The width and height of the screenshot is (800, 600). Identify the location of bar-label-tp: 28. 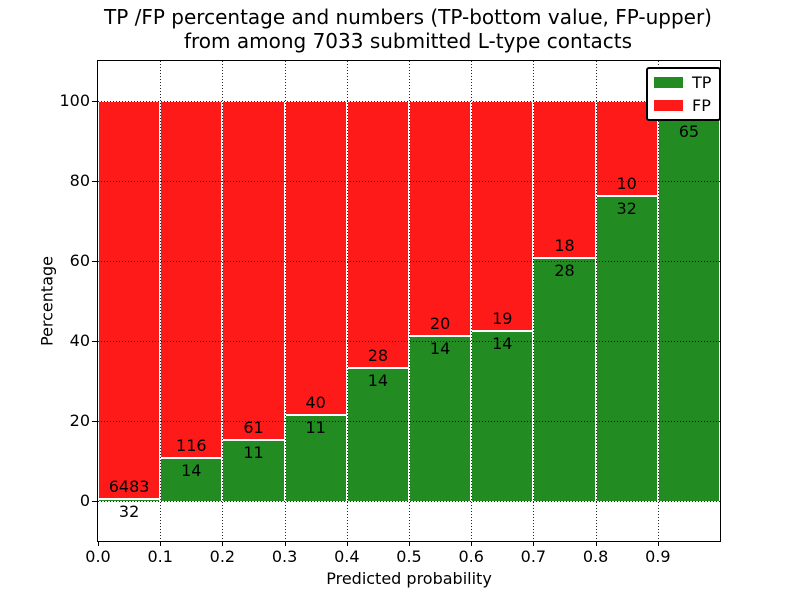
(564, 270).